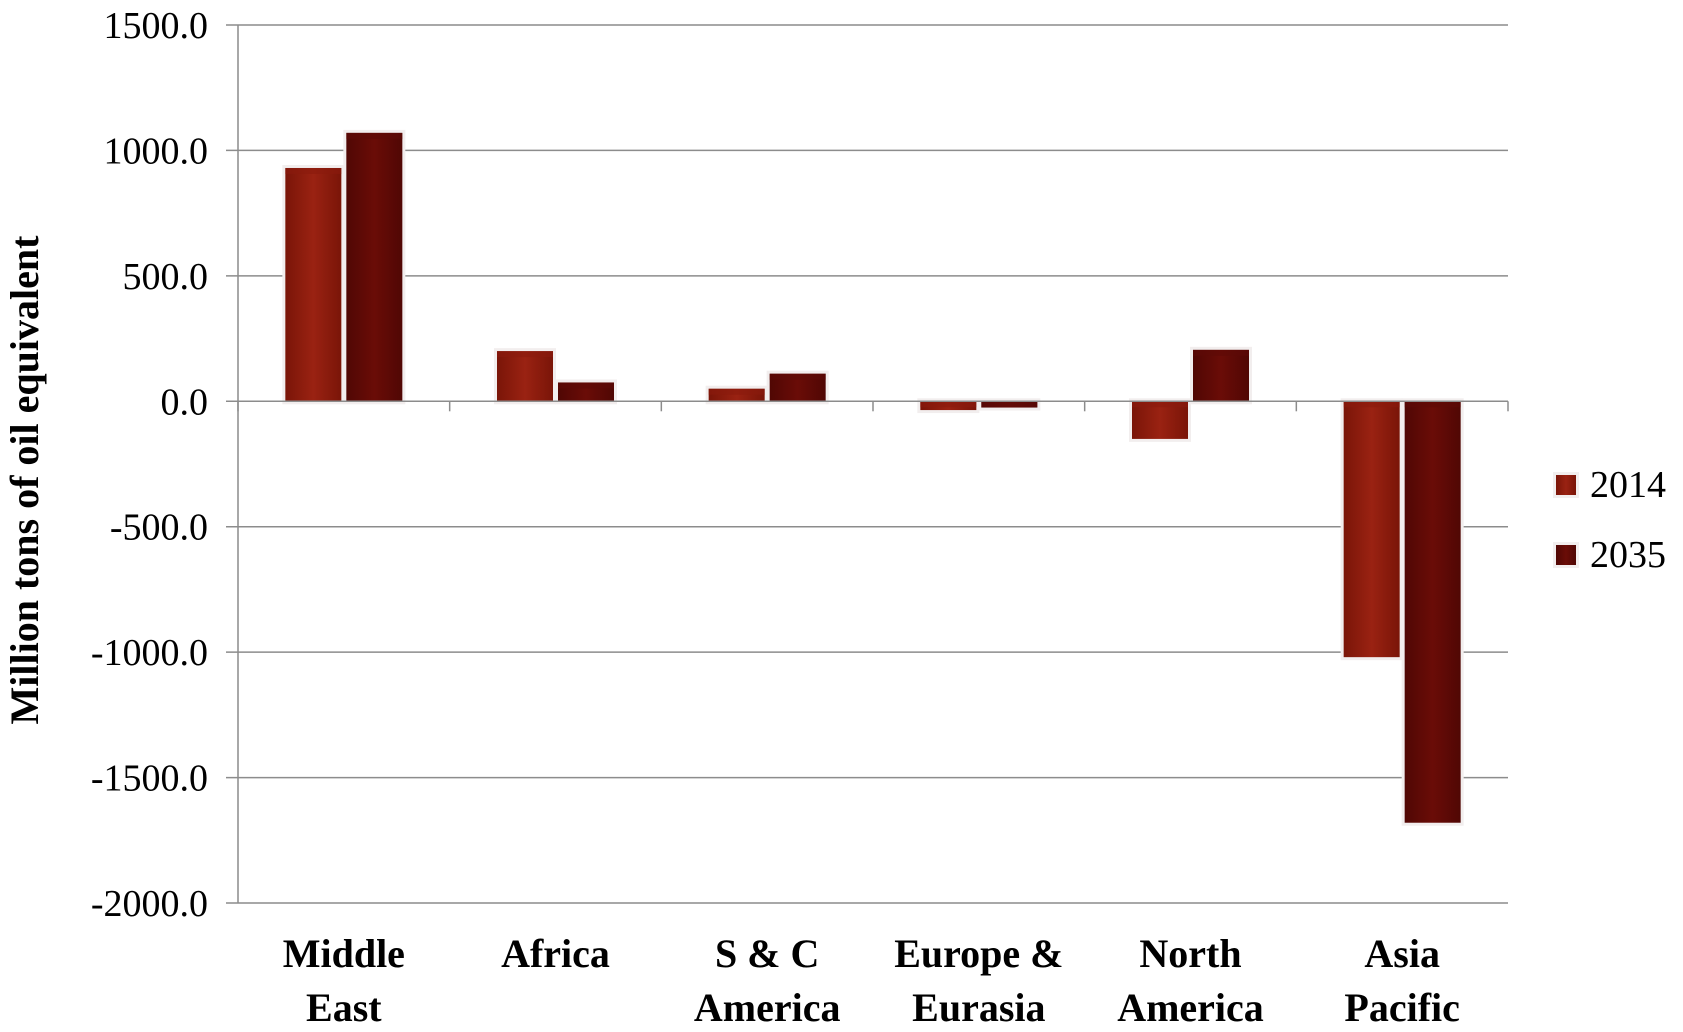 Image resolution: width=1683 pixels, height=1032 pixels. Describe the element at coordinates (166, 277) in the screenshot. I see `y-tick-label: 500.0` at that location.